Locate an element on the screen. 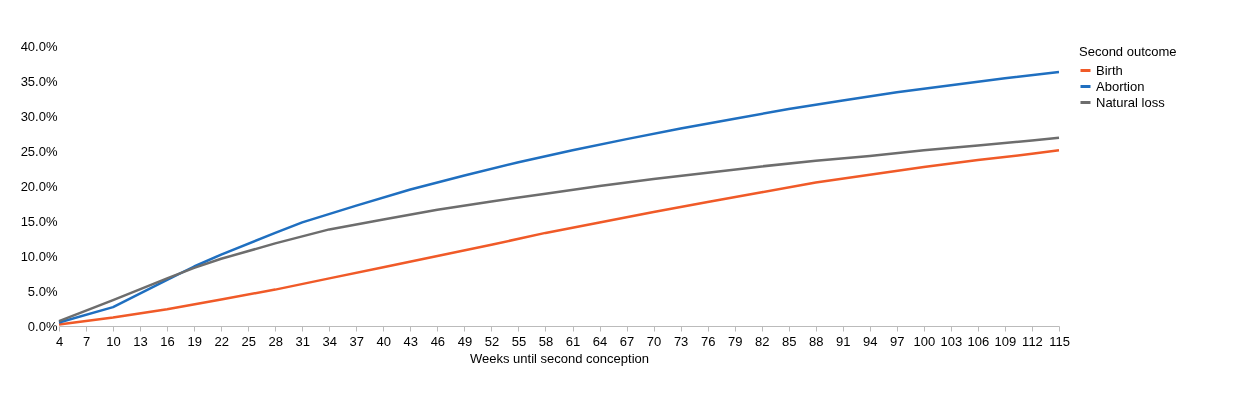  x-tick-label: 4 is located at coordinates (59, 341).